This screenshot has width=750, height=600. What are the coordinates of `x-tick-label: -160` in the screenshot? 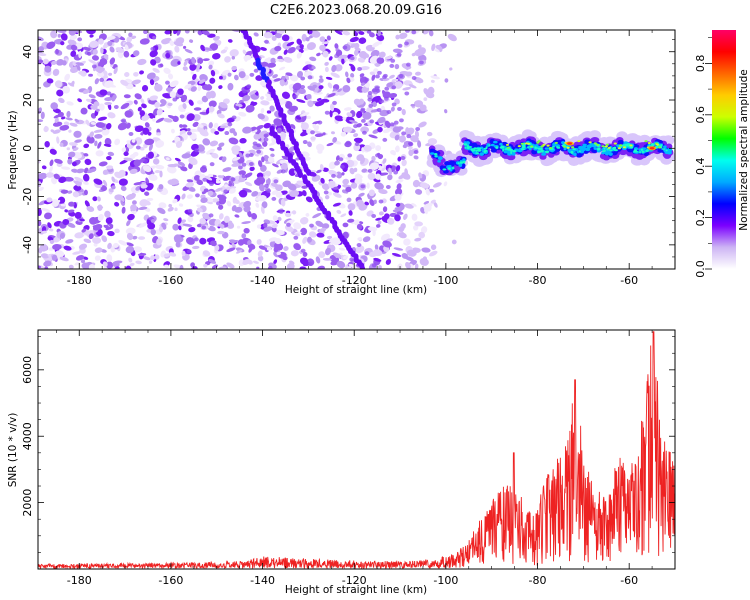 It's located at (170, 280).